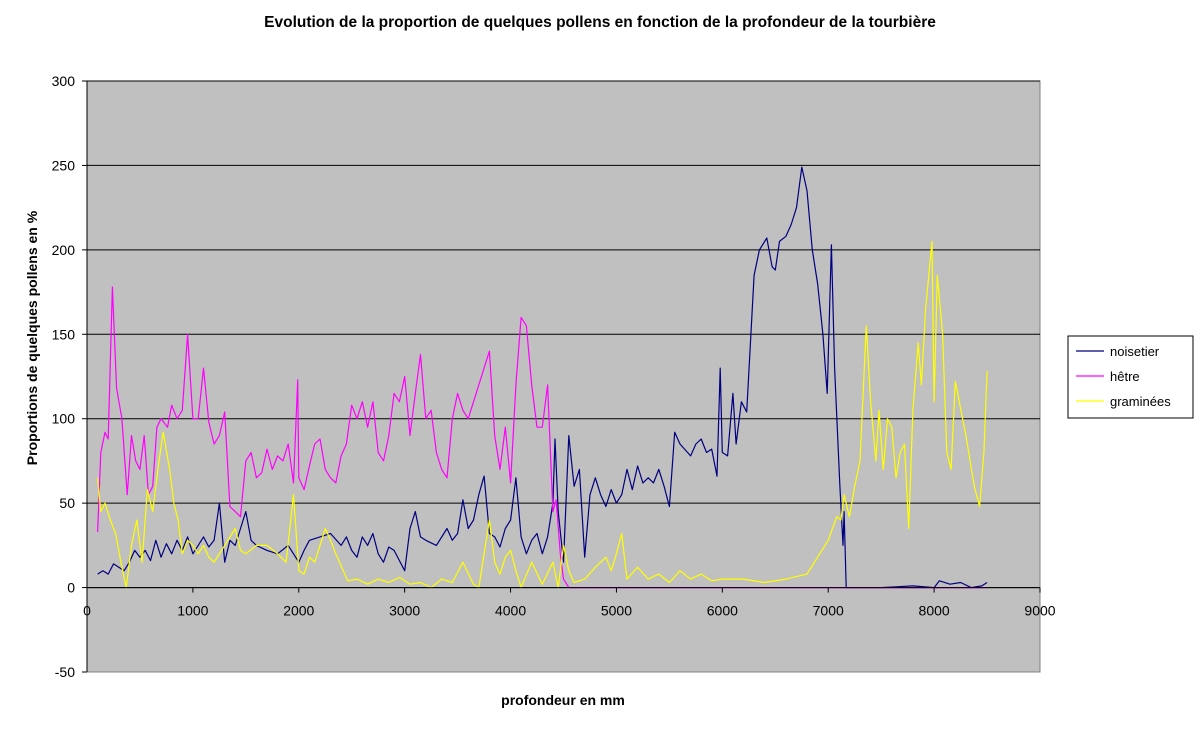  I want to click on x-tick-label: 0, so click(87, 611).